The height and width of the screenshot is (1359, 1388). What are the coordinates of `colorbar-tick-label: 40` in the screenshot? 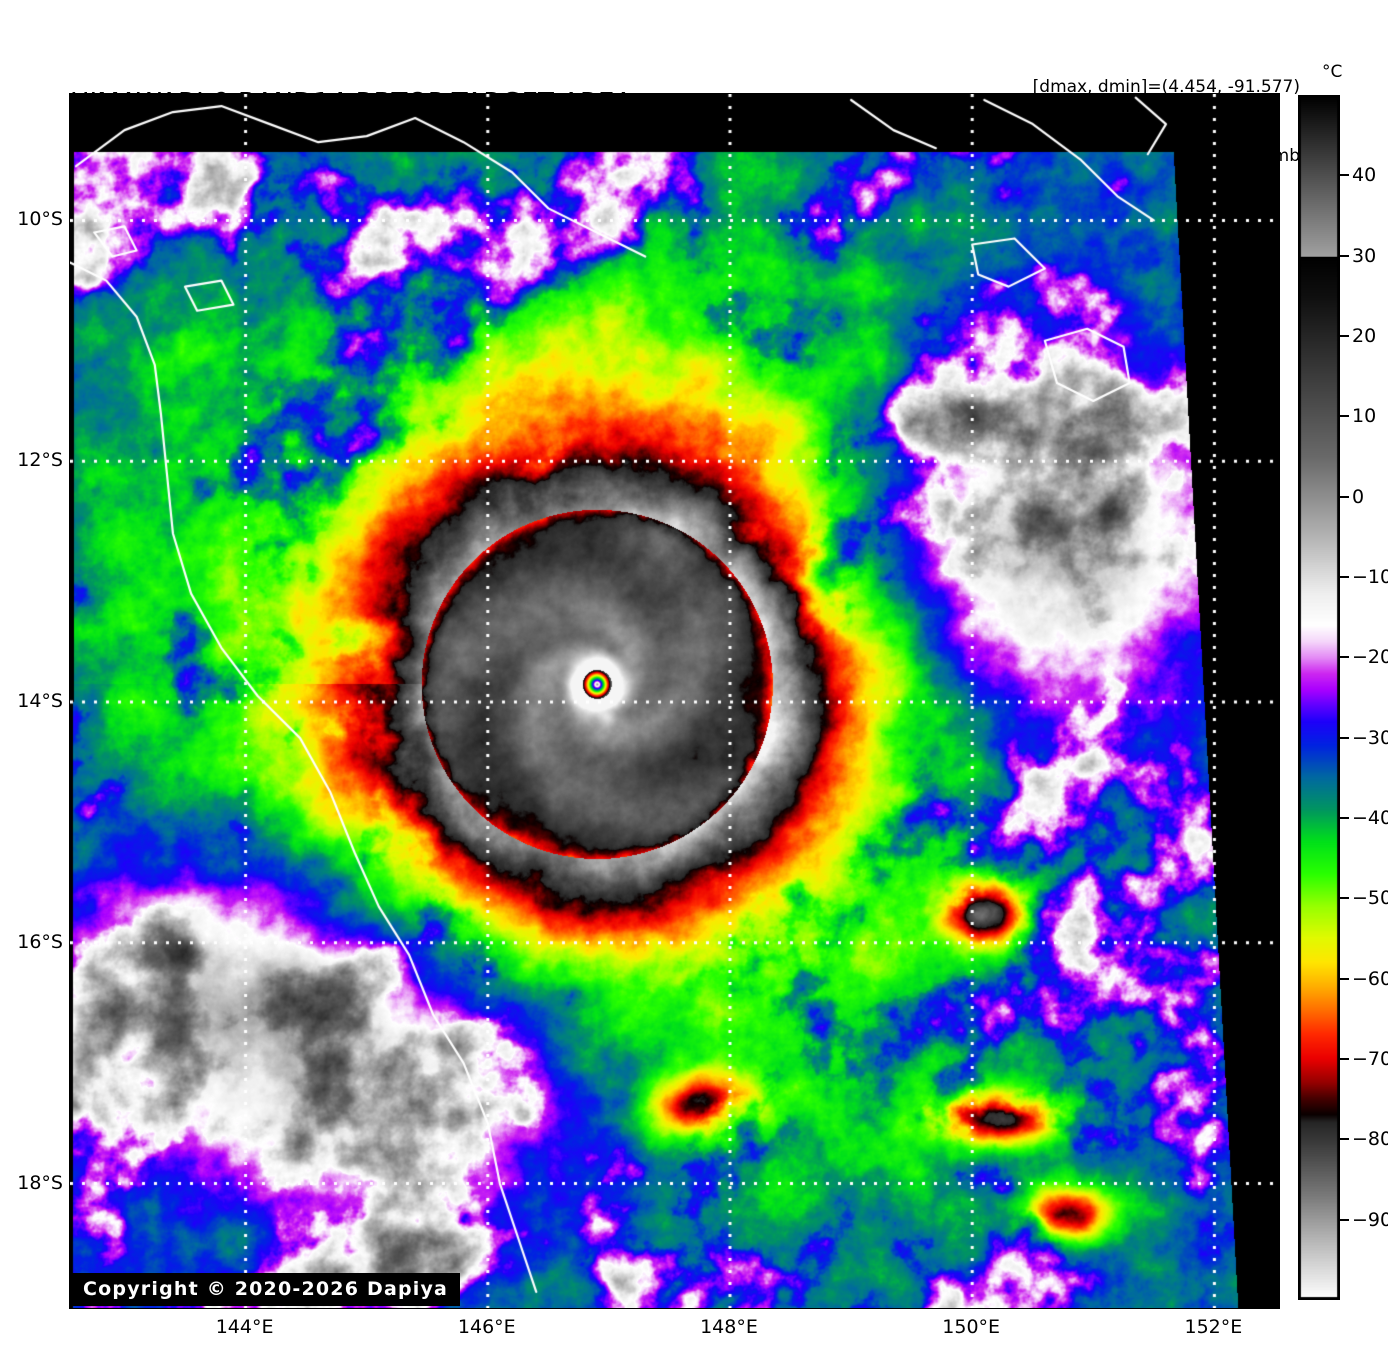 It's located at (1364, 175).